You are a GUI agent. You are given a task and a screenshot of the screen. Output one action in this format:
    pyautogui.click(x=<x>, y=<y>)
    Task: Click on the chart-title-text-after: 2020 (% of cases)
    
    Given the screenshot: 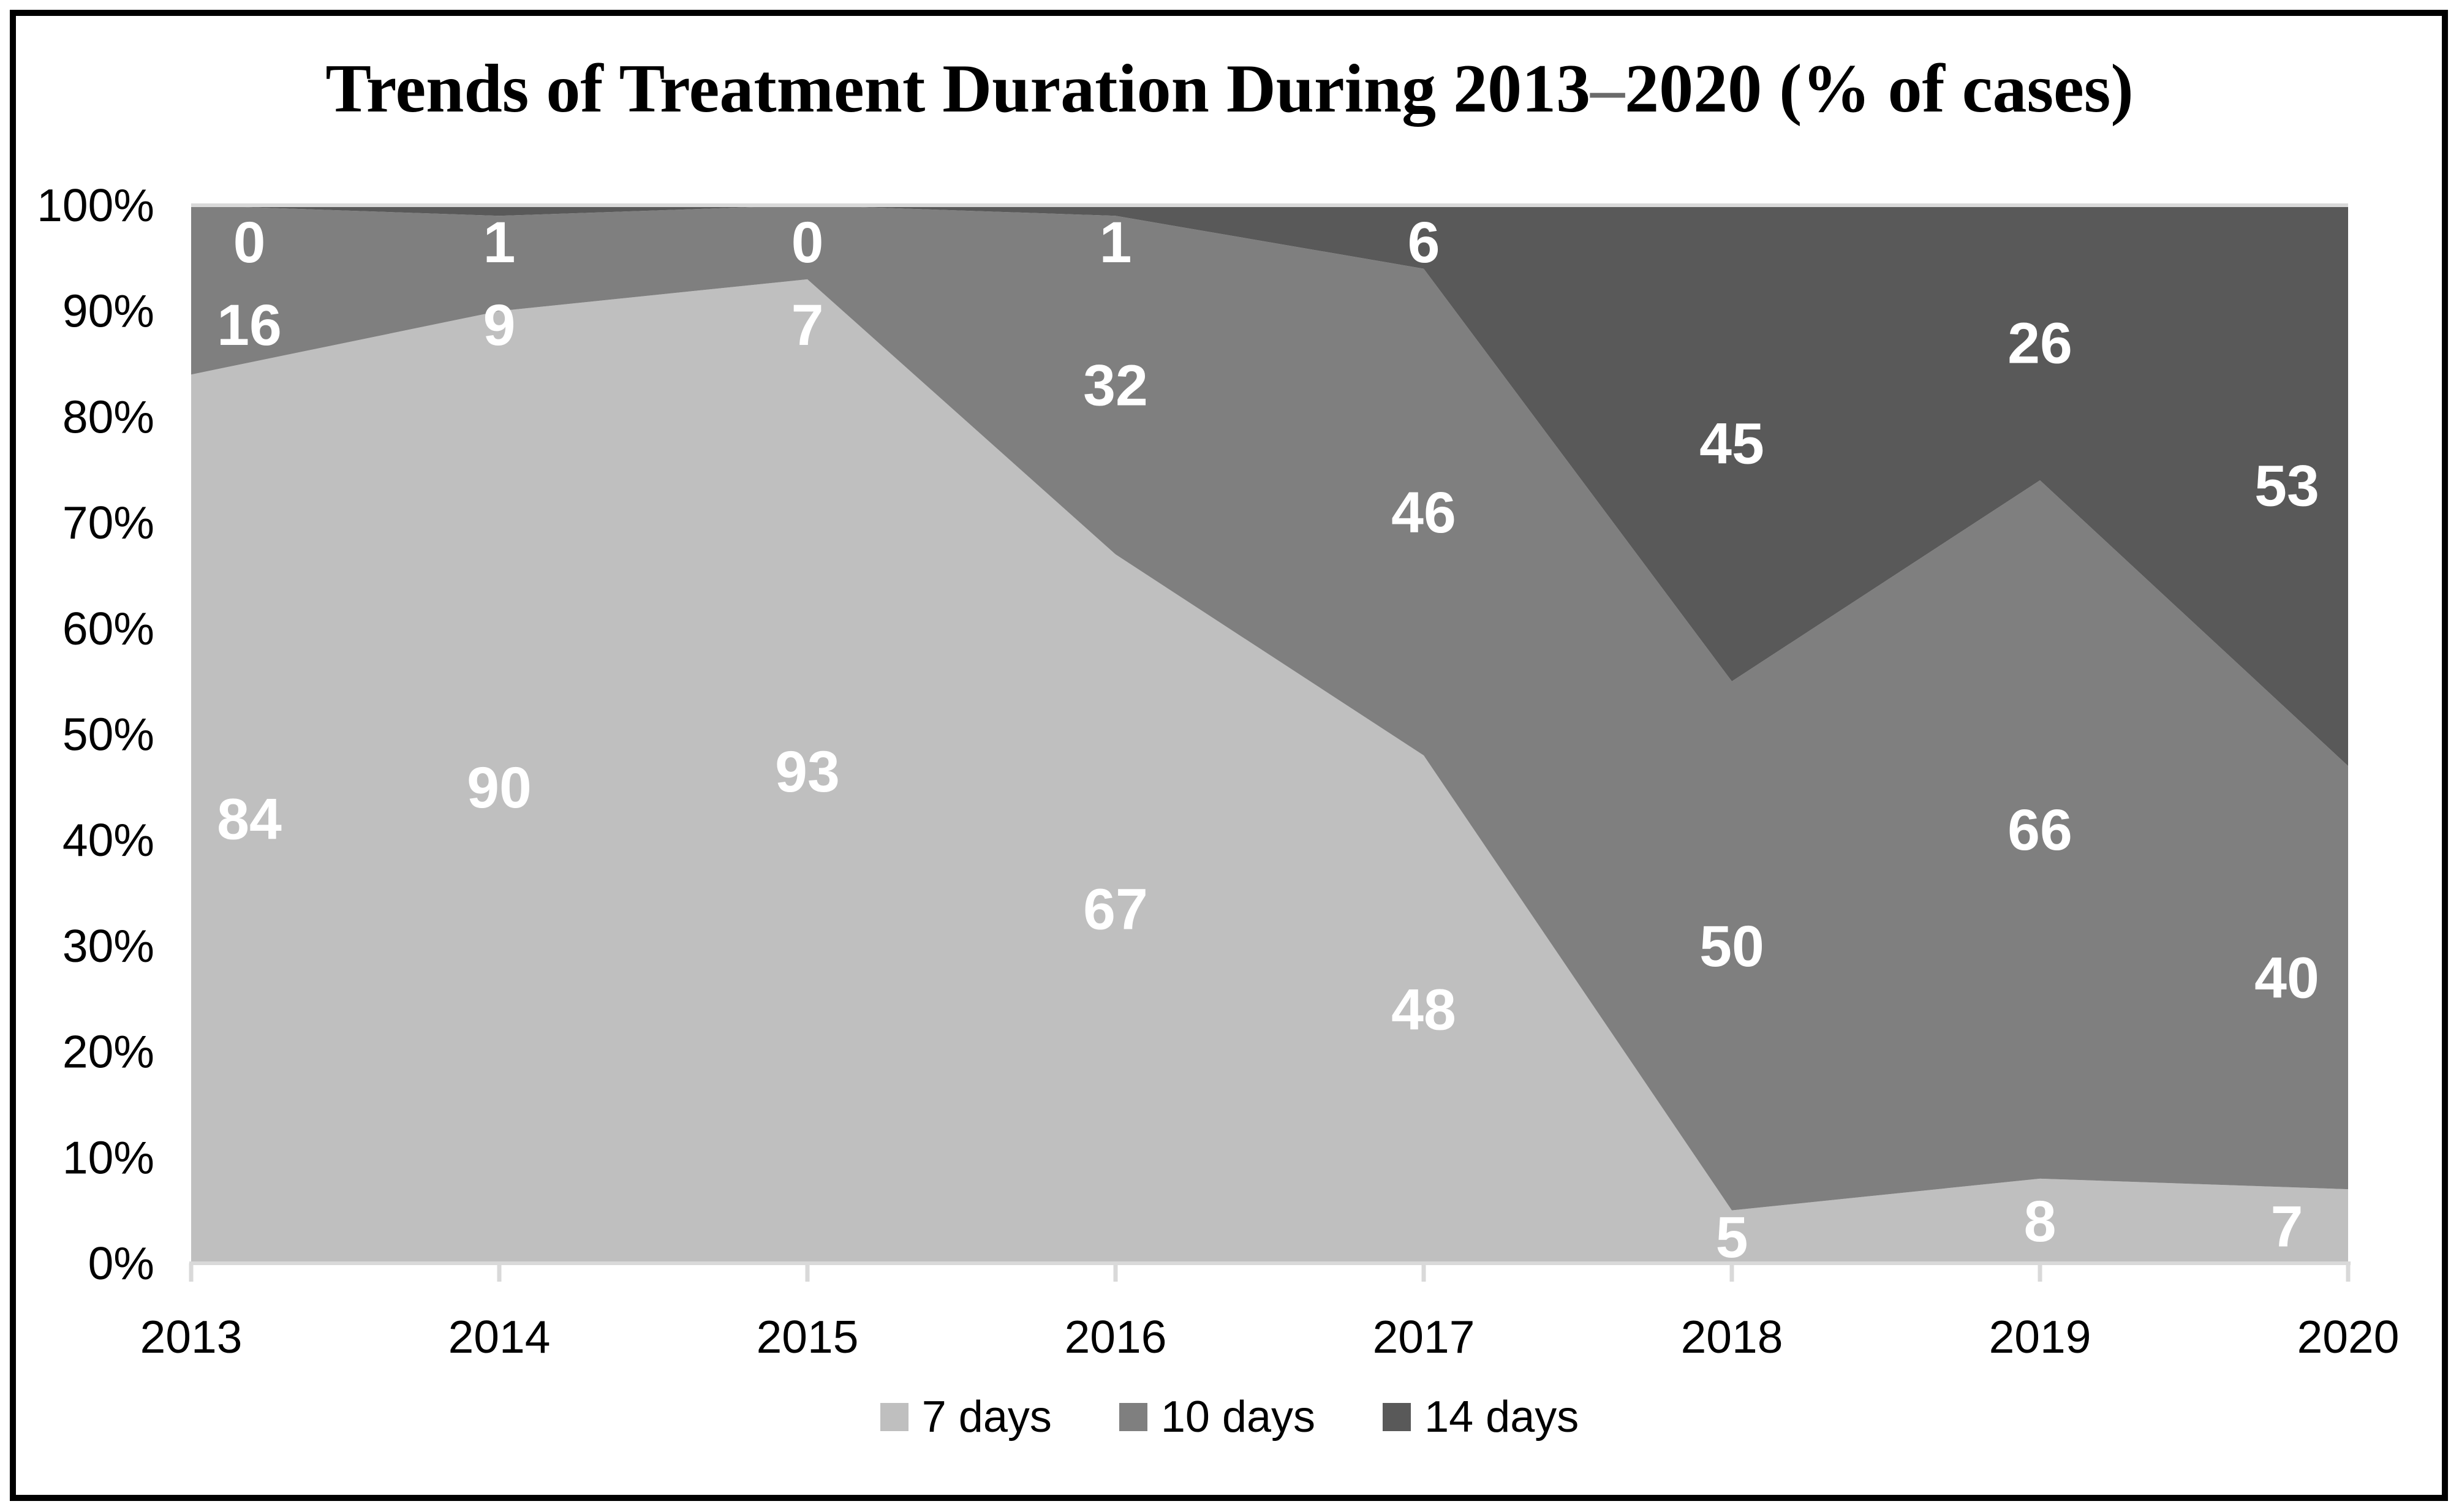 What is the action you would take?
    pyautogui.click(x=1879, y=89)
    